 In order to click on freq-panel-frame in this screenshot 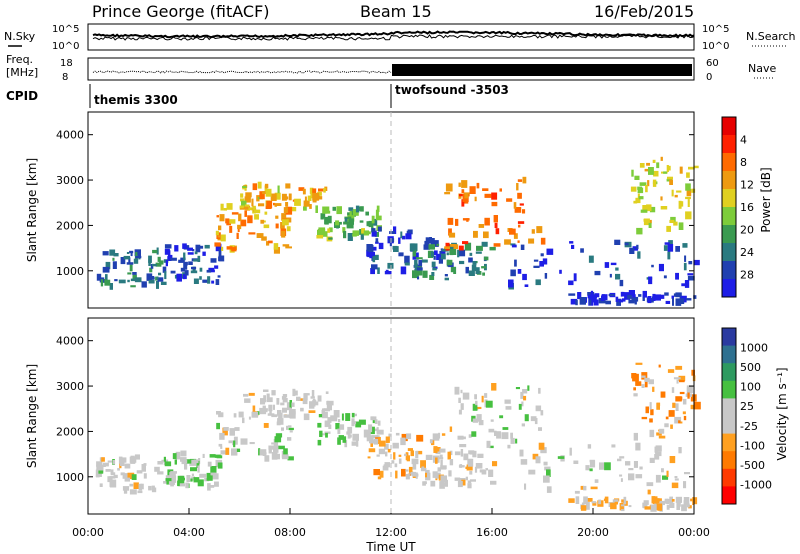, I will do `click(391, 69)`.